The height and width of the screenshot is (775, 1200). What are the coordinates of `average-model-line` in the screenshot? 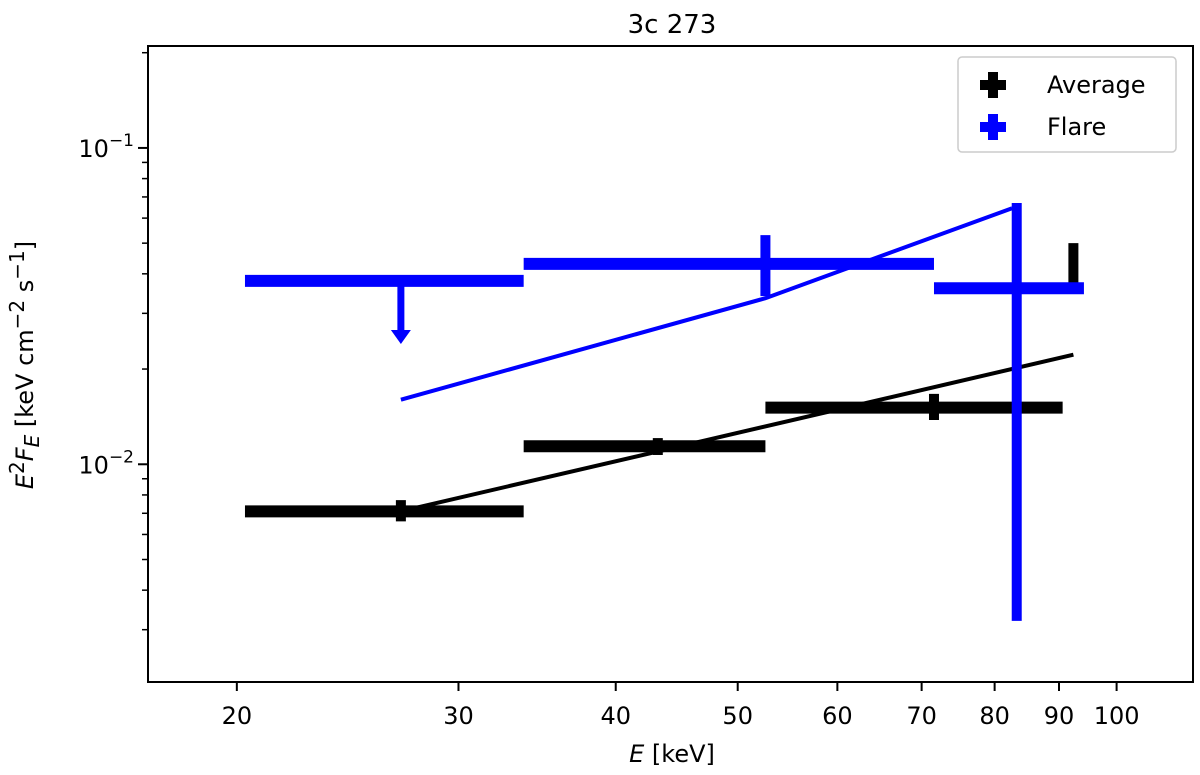 It's located at (737, 433).